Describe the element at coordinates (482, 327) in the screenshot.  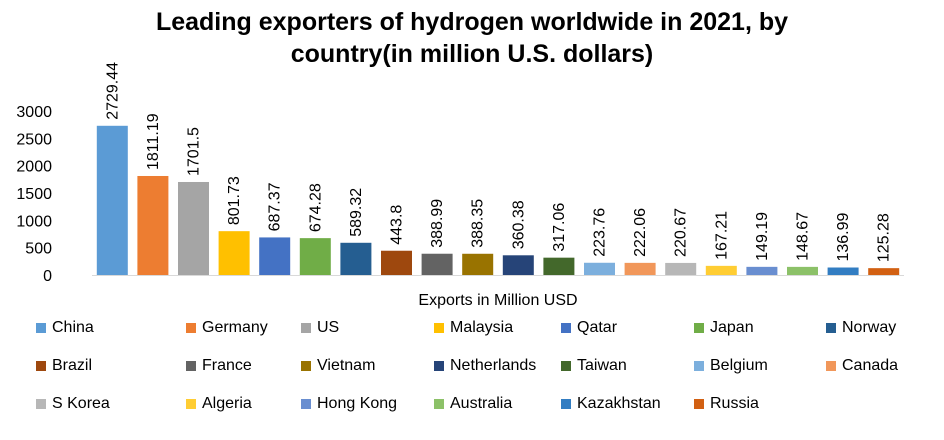
I see `legend-label: Malaysia` at that location.